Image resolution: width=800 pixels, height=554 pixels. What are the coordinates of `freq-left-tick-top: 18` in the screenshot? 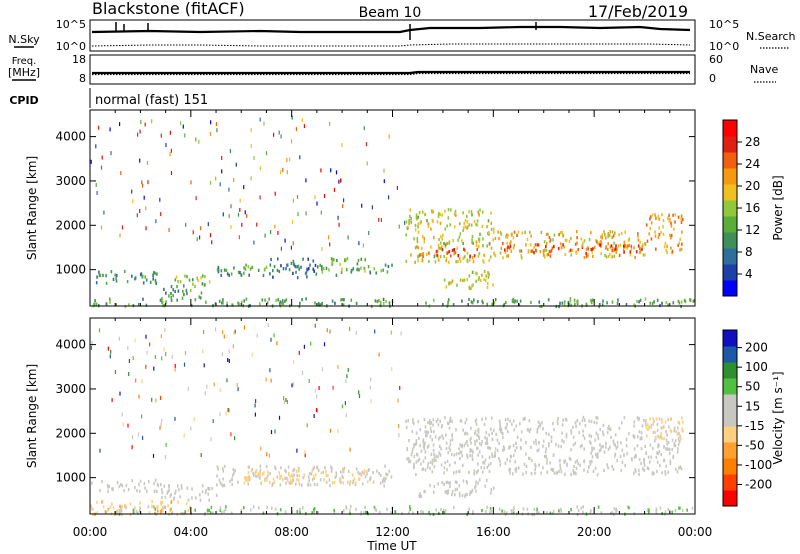 It's located at (79, 59).